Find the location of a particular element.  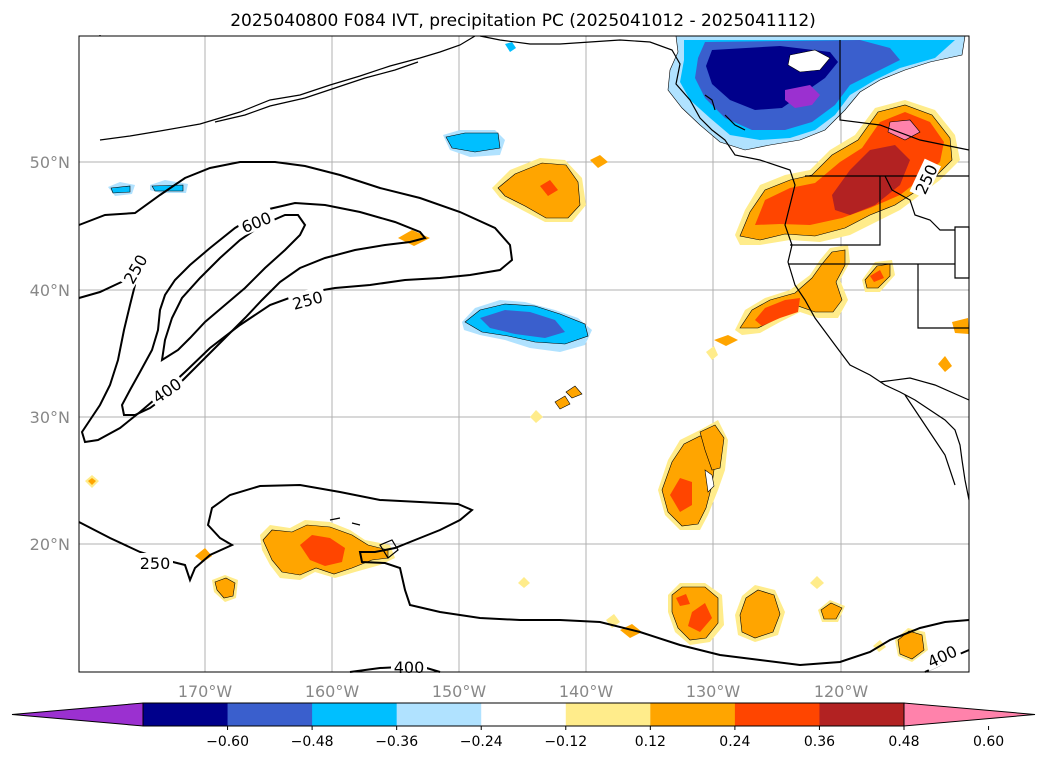

longitude-tick-labels: 170°W 160°W 150°W 140°W 130°W 120°W is located at coordinates (523, 691).